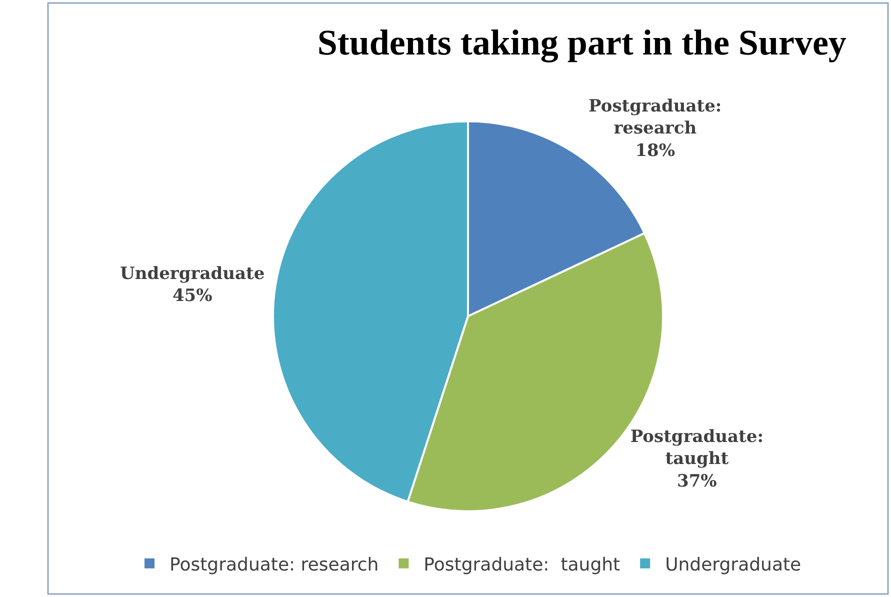 The height and width of the screenshot is (597, 891). What do you see at coordinates (655, 117) in the screenshot?
I see `slice-label: Postgraduate: research` at bounding box center [655, 117].